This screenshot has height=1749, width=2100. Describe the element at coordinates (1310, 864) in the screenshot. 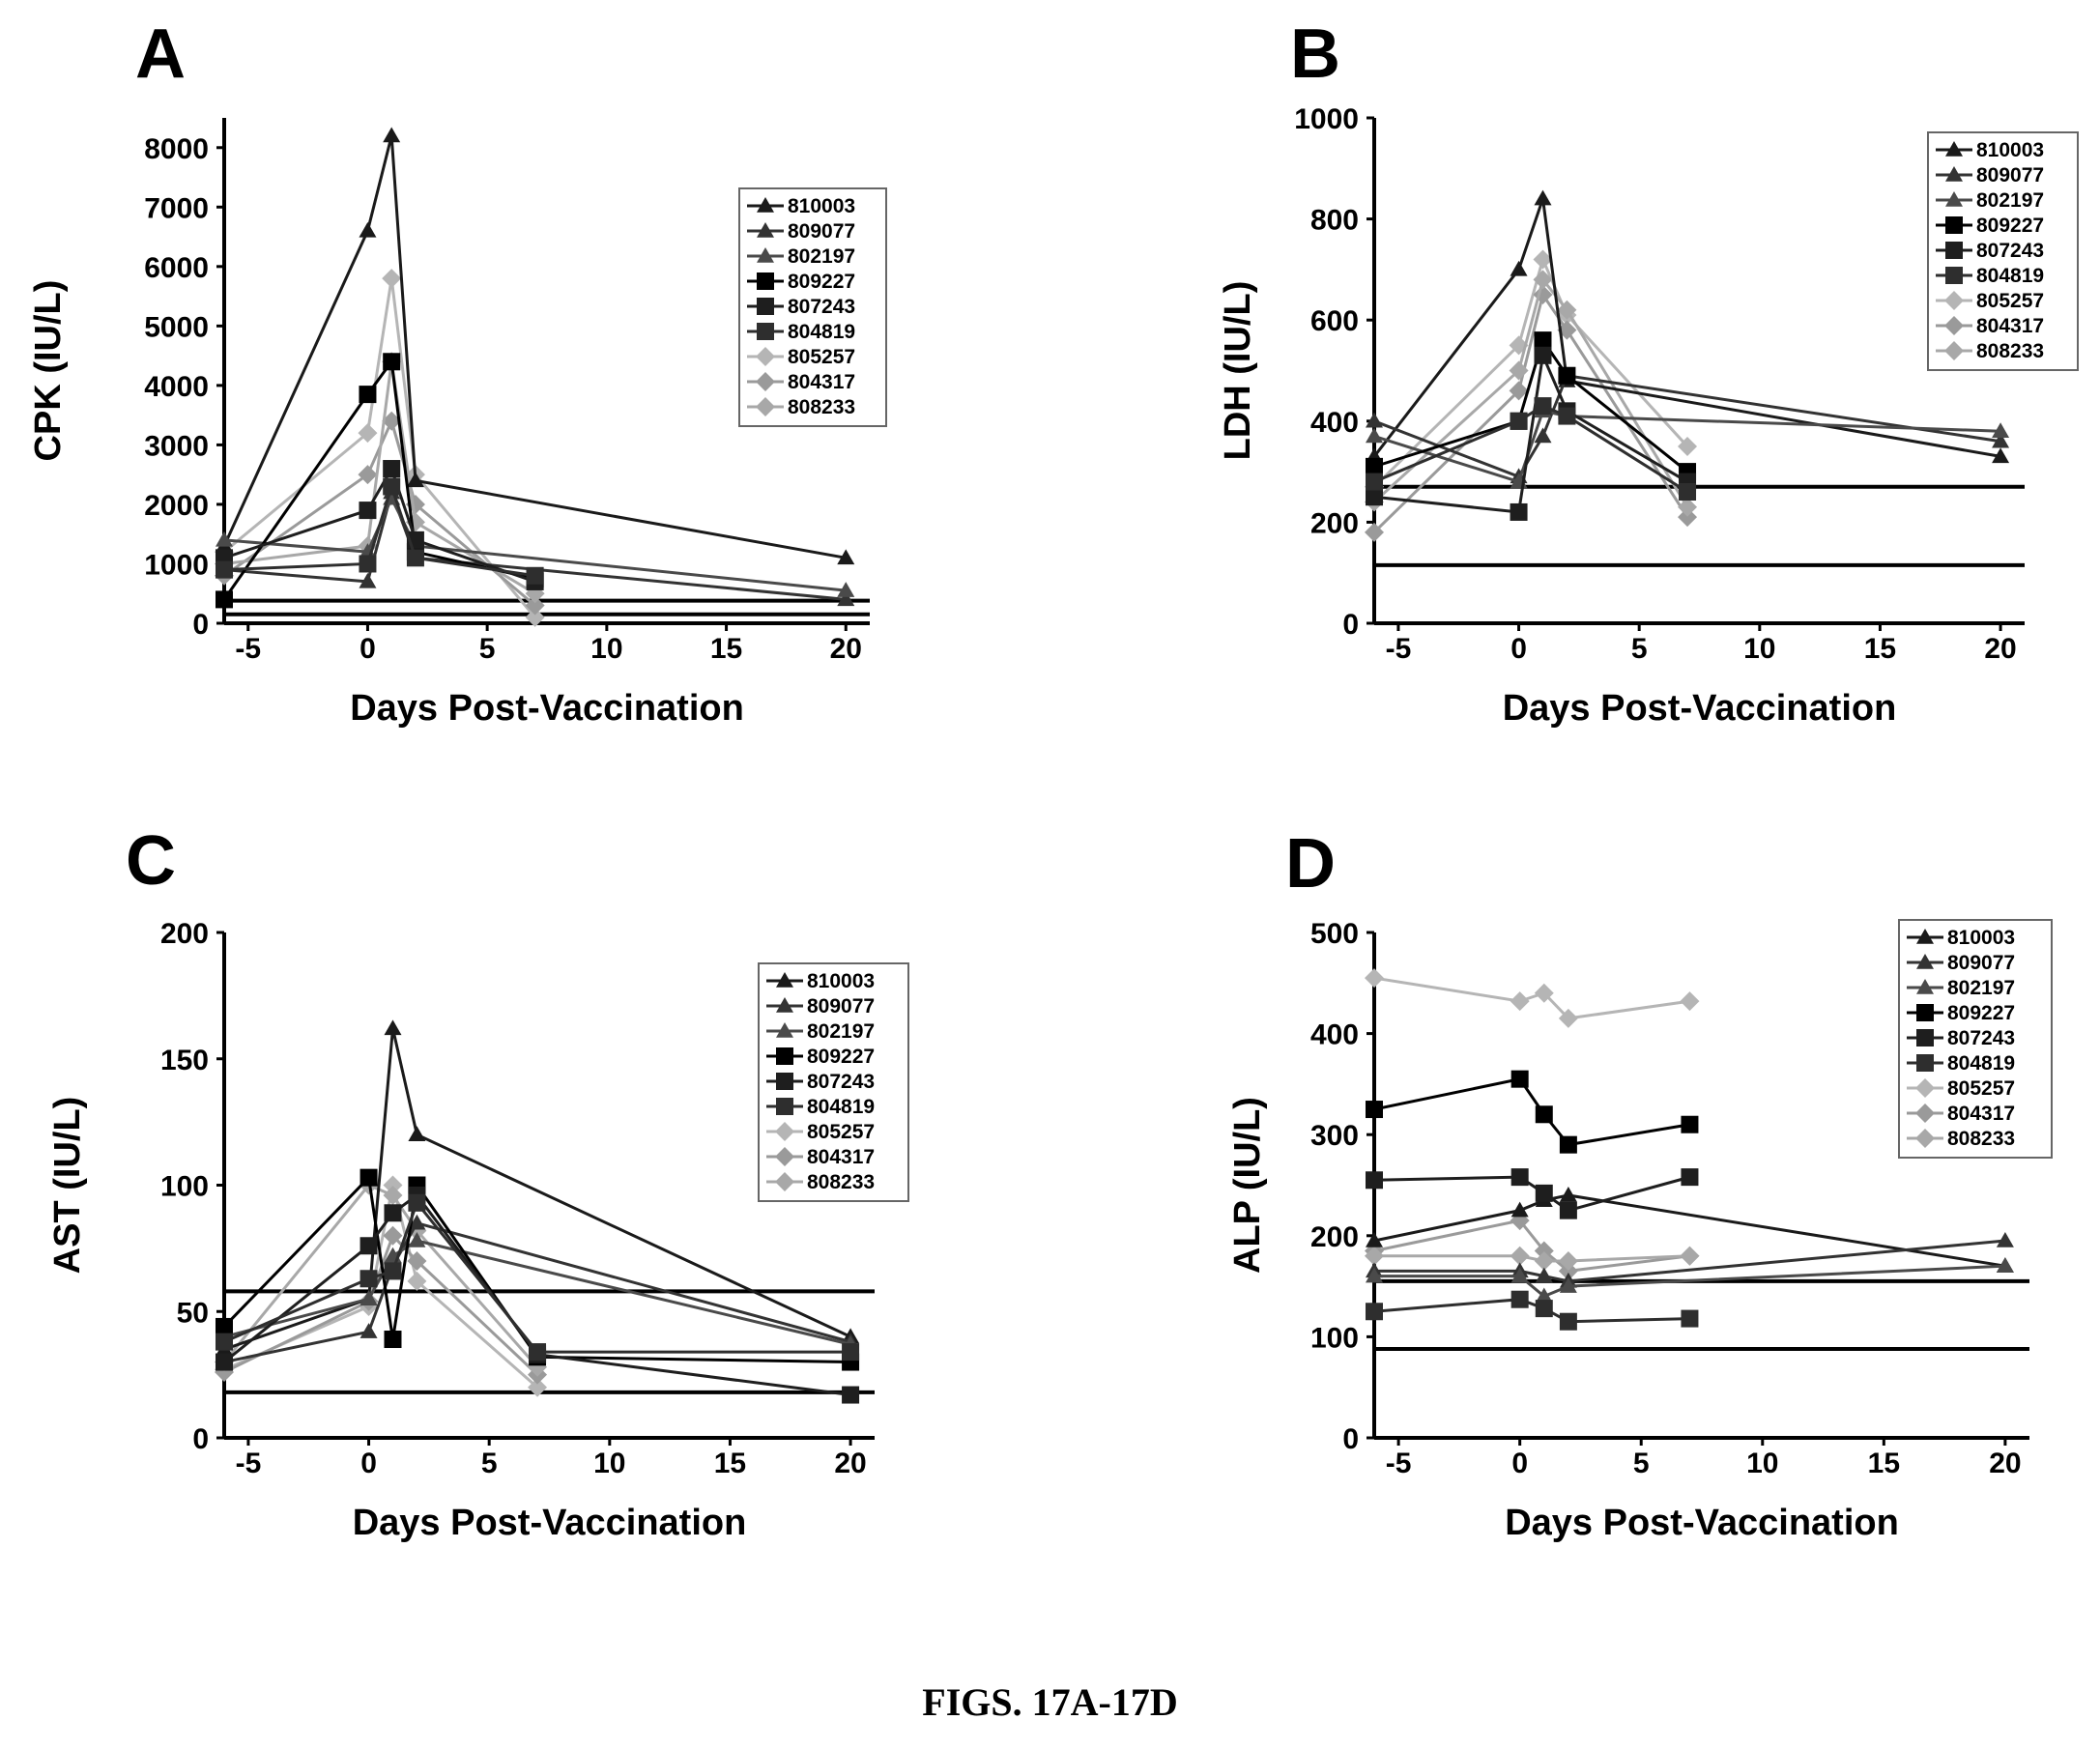

I see `panel-letter: D` at that location.